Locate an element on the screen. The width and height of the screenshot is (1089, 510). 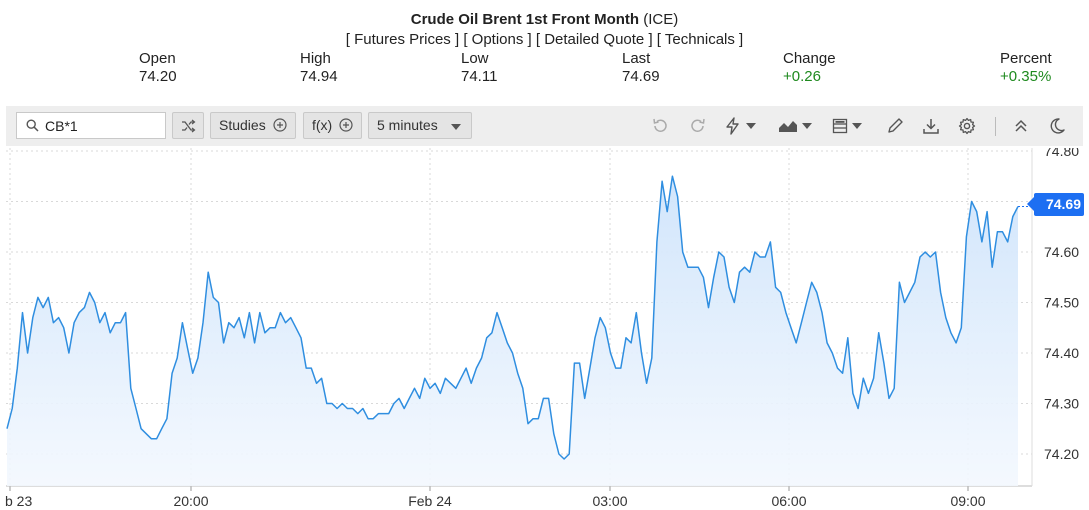
instrument-title: Crude Oil Brent 1st Front Month is located at coordinates (525, 19).